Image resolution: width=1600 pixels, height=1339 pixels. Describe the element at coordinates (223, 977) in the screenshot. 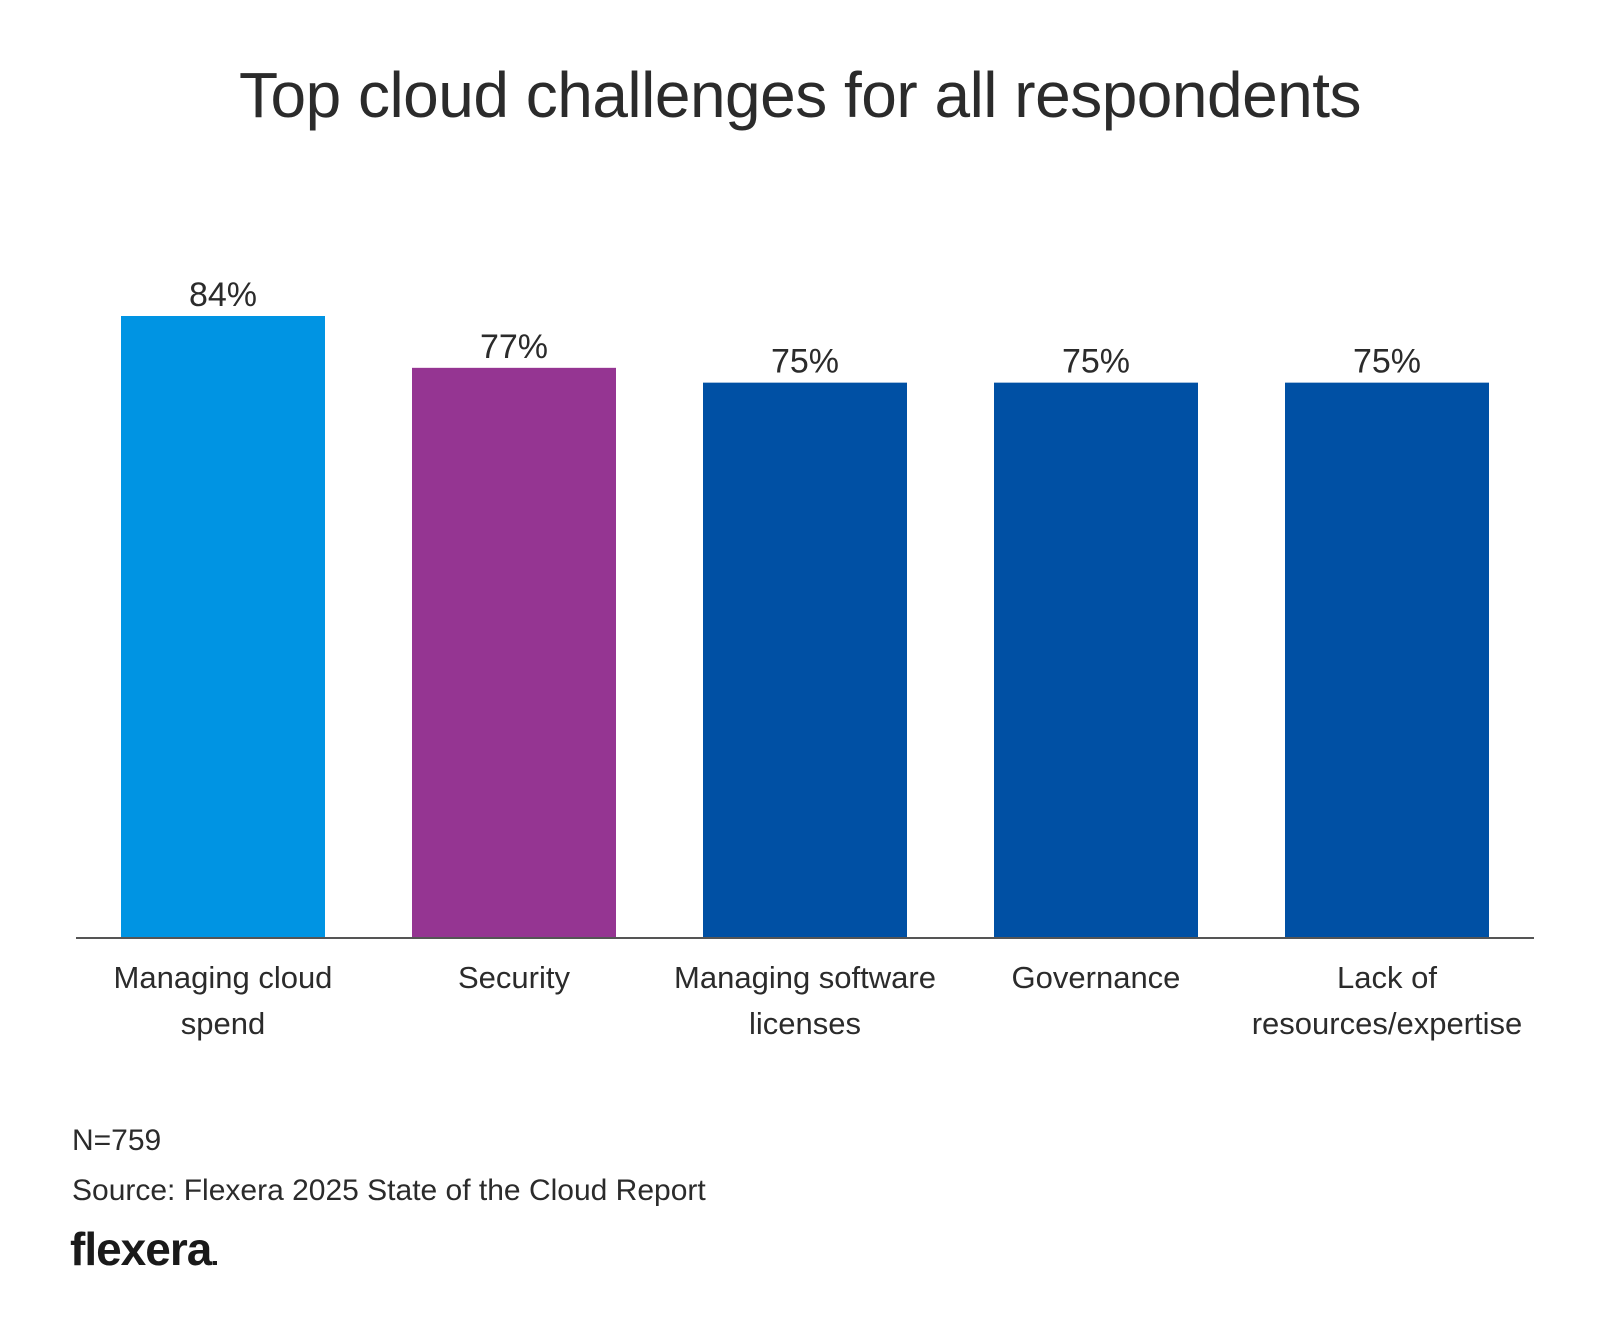

I see `category-label-line: Managing cloud` at that location.